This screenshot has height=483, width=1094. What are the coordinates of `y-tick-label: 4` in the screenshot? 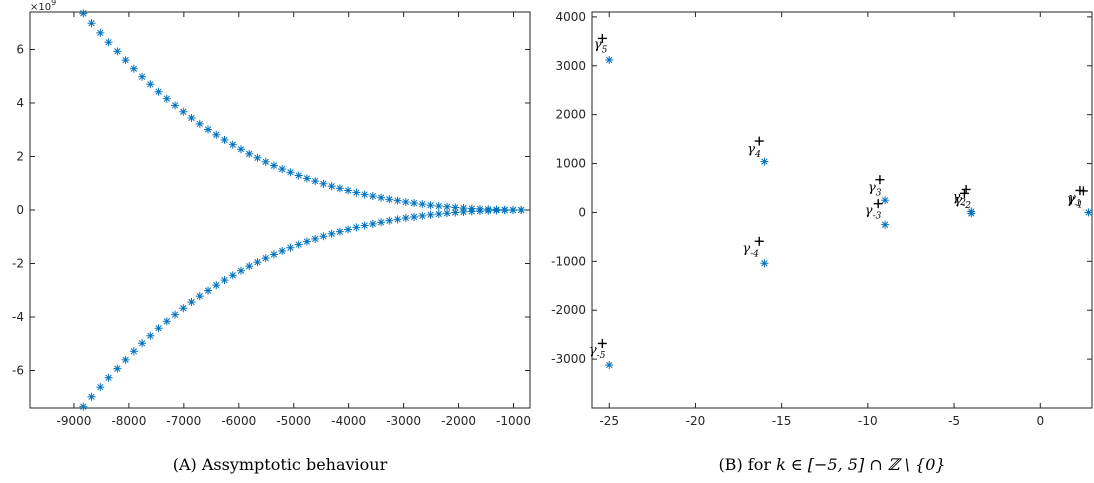 It's located at (20, 103).